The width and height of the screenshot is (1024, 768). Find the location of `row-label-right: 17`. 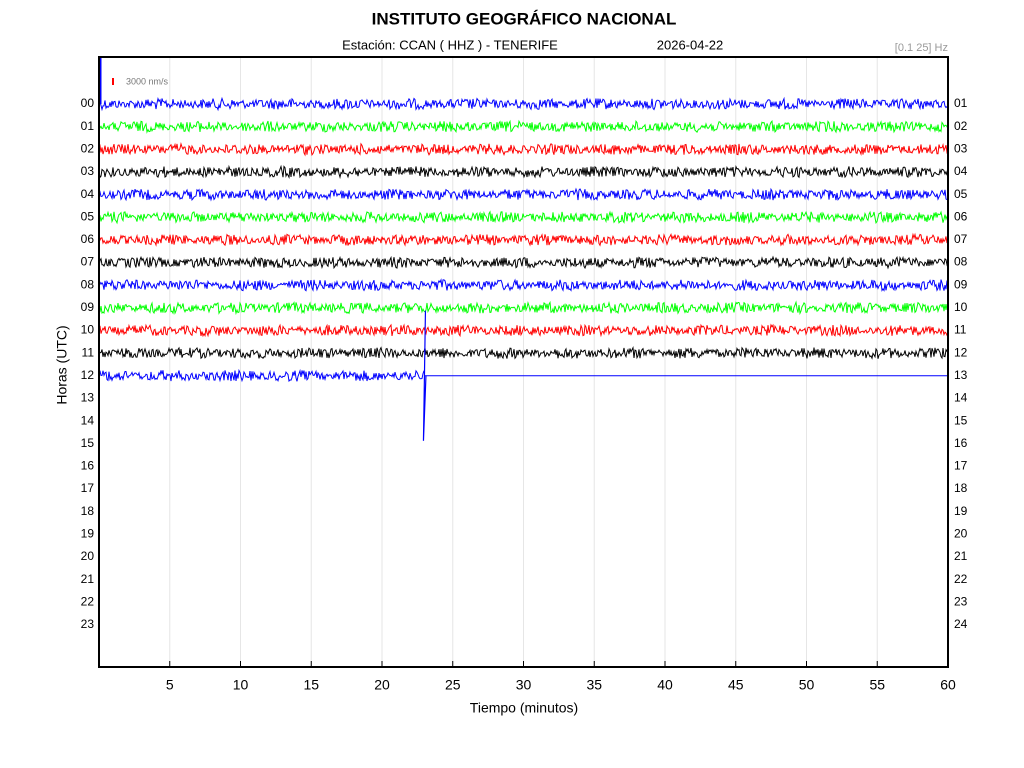

row-label-right: 17 is located at coordinates (961, 466).